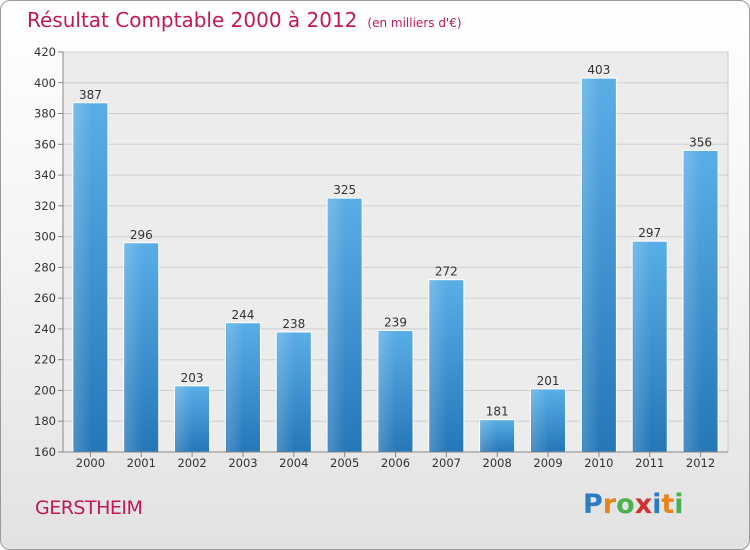 The width and height of the screenshot is (750, 550). I want to click on x-tick-label: 2004, so click(293, 463).